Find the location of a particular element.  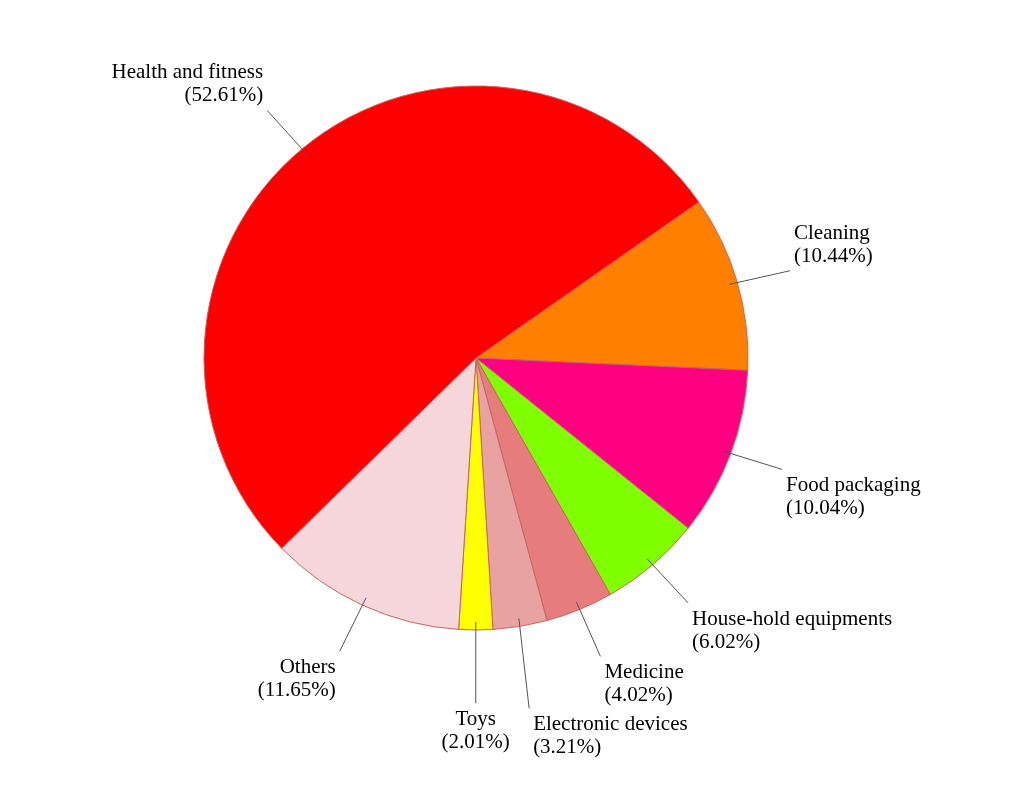

slice-label: Toys is located at coordinates (476, 718).